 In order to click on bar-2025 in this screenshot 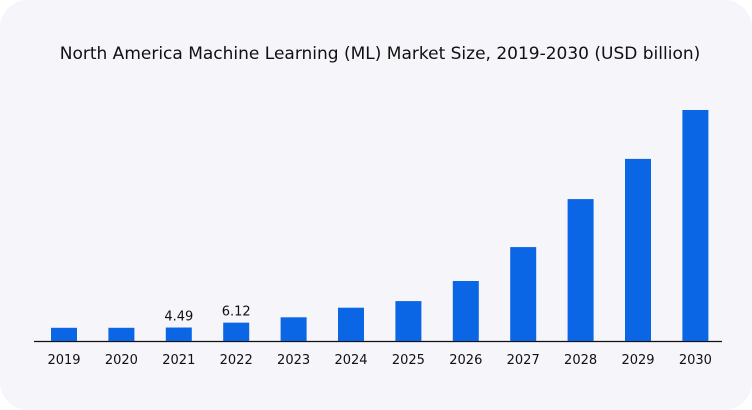, I will do `click(408, 321)`.